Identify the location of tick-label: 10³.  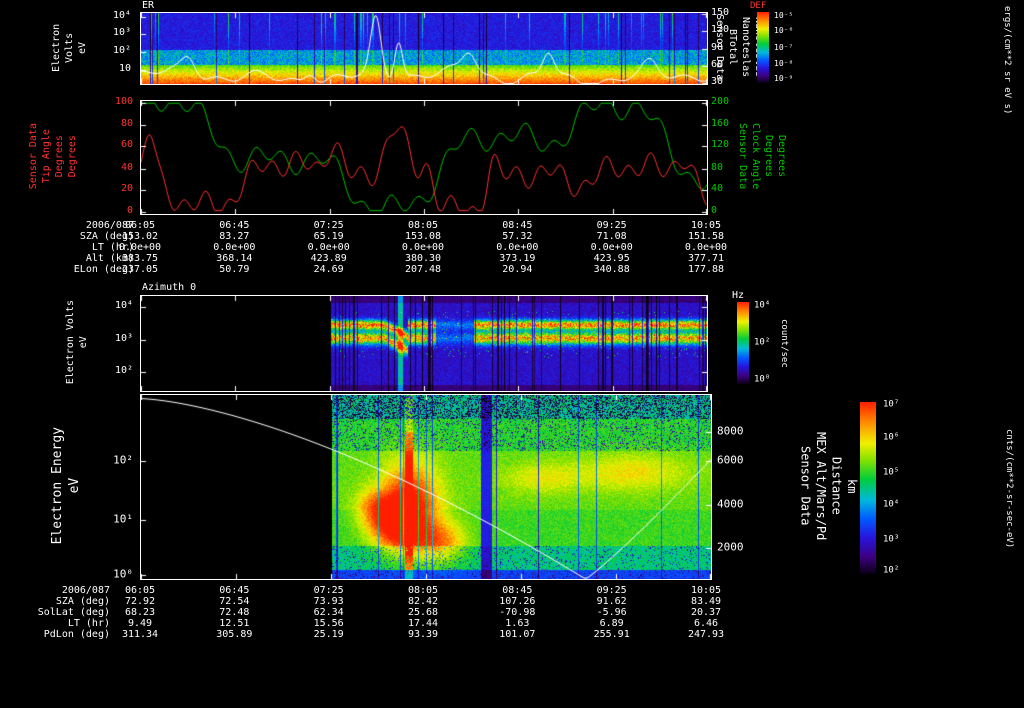
(123, 338).